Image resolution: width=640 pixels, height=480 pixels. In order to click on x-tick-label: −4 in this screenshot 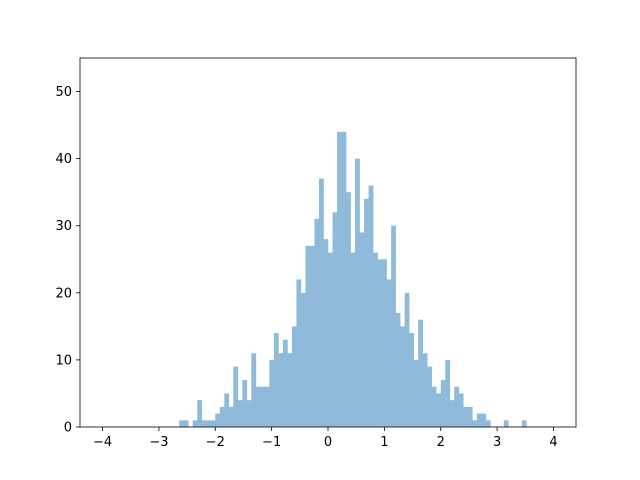, I will do `click(102, 442)`.